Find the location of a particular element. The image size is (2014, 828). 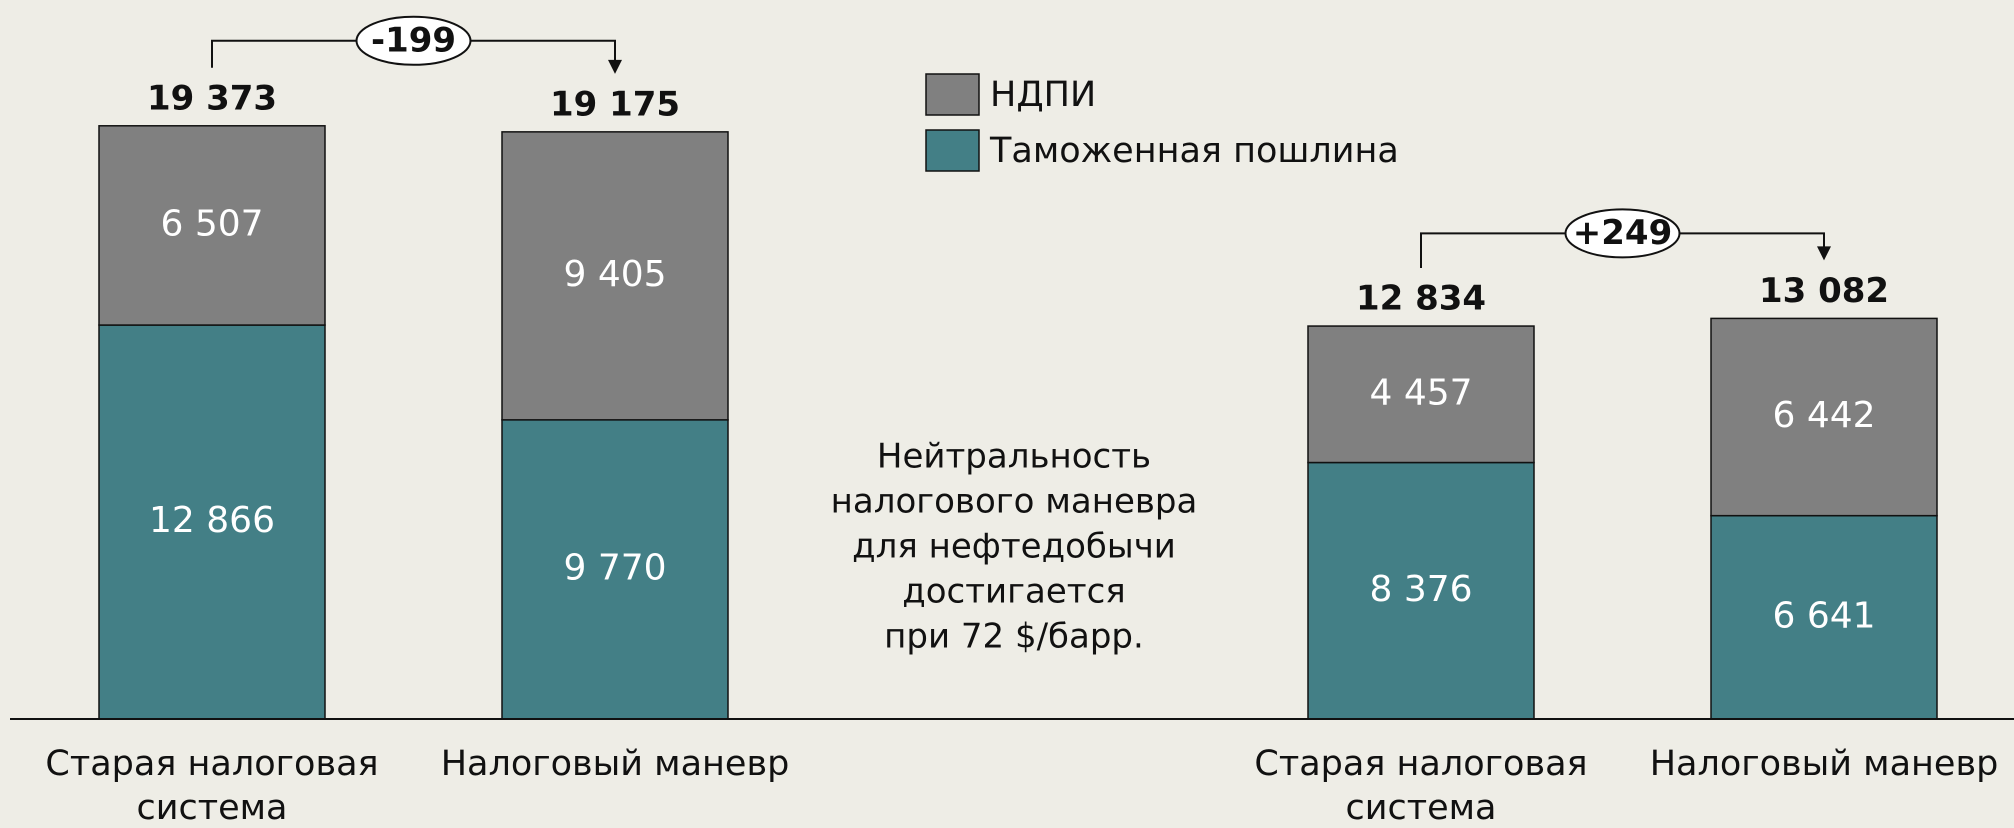

legend-label: Таможенная пошлина is located at coordinates (1194, 151).